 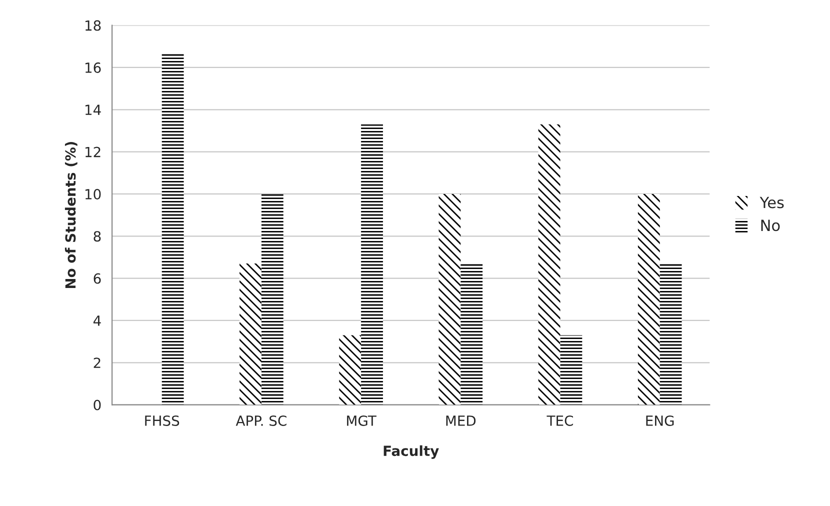 What do you see at coordinates (92, 152) in the screenshot?
I see `y-tick-label: 12` at bounding box center [92, 152].